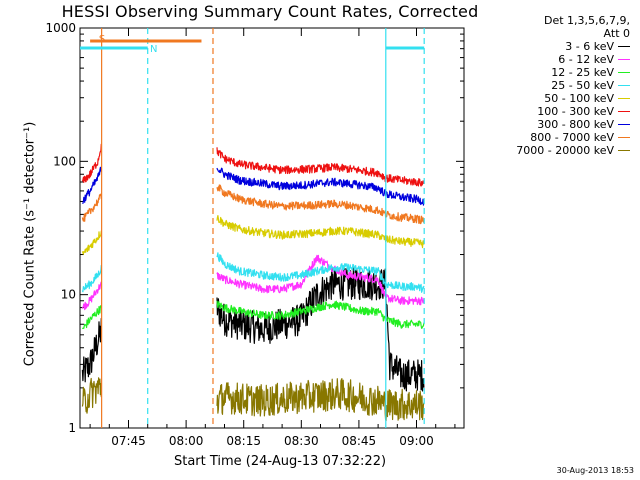 This screenshot has height=480, width=640. I want to click on legend-label: 3 - 6 keV, so click(589, 46).